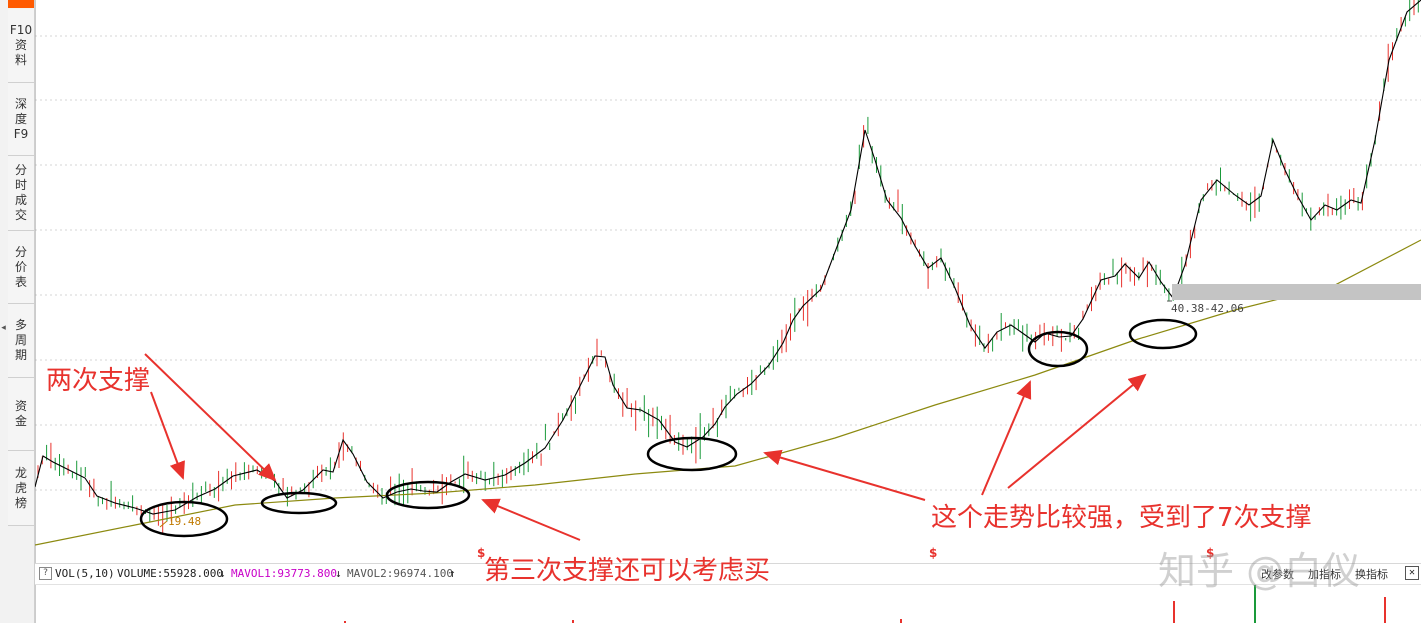  I want to click on sidebar-top-tab, so click(21, 4).